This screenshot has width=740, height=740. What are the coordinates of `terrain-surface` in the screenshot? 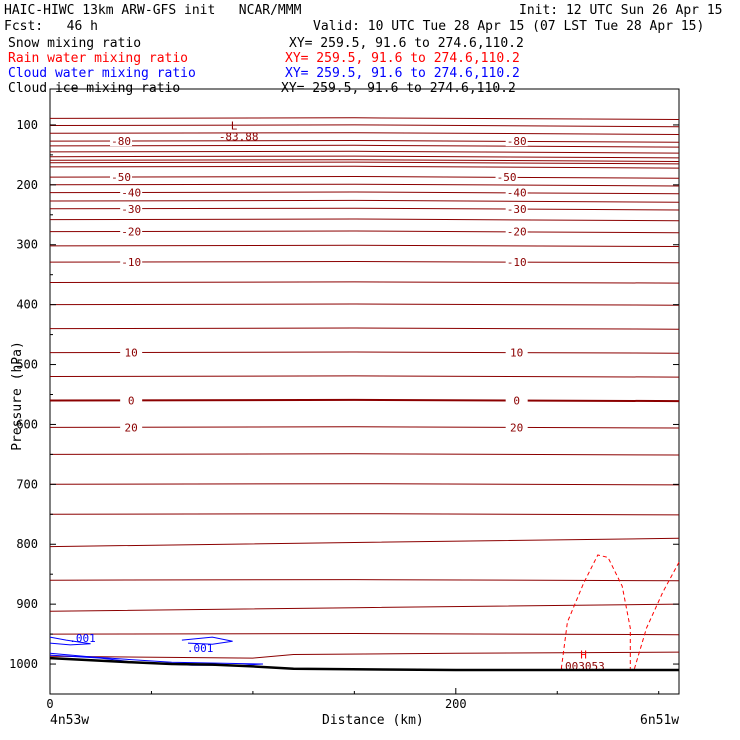 It's located at (364, 664).